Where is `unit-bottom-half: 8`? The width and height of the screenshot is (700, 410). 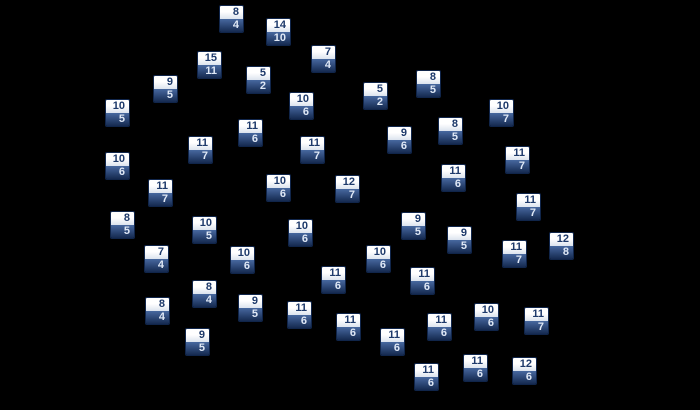
unit-bottom-half: 8 is located at coordinates (561, 252).